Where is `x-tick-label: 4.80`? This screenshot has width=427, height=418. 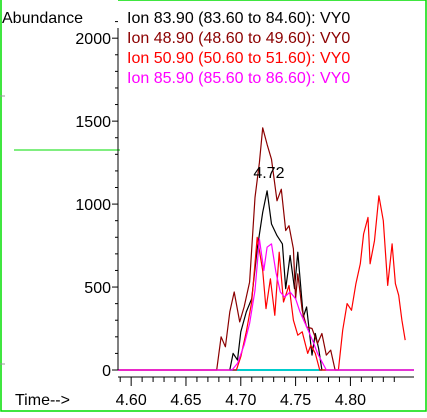 x-tick-label: 4.80 is located at coordinates (350, 400).